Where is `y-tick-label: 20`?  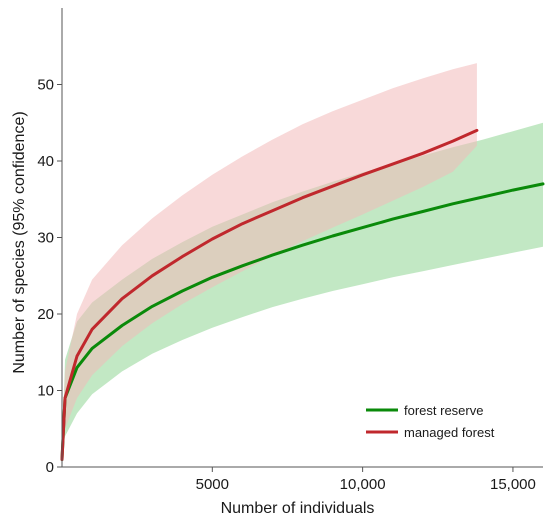
y-tick-label: 20 is located at coordinates (45, 314).